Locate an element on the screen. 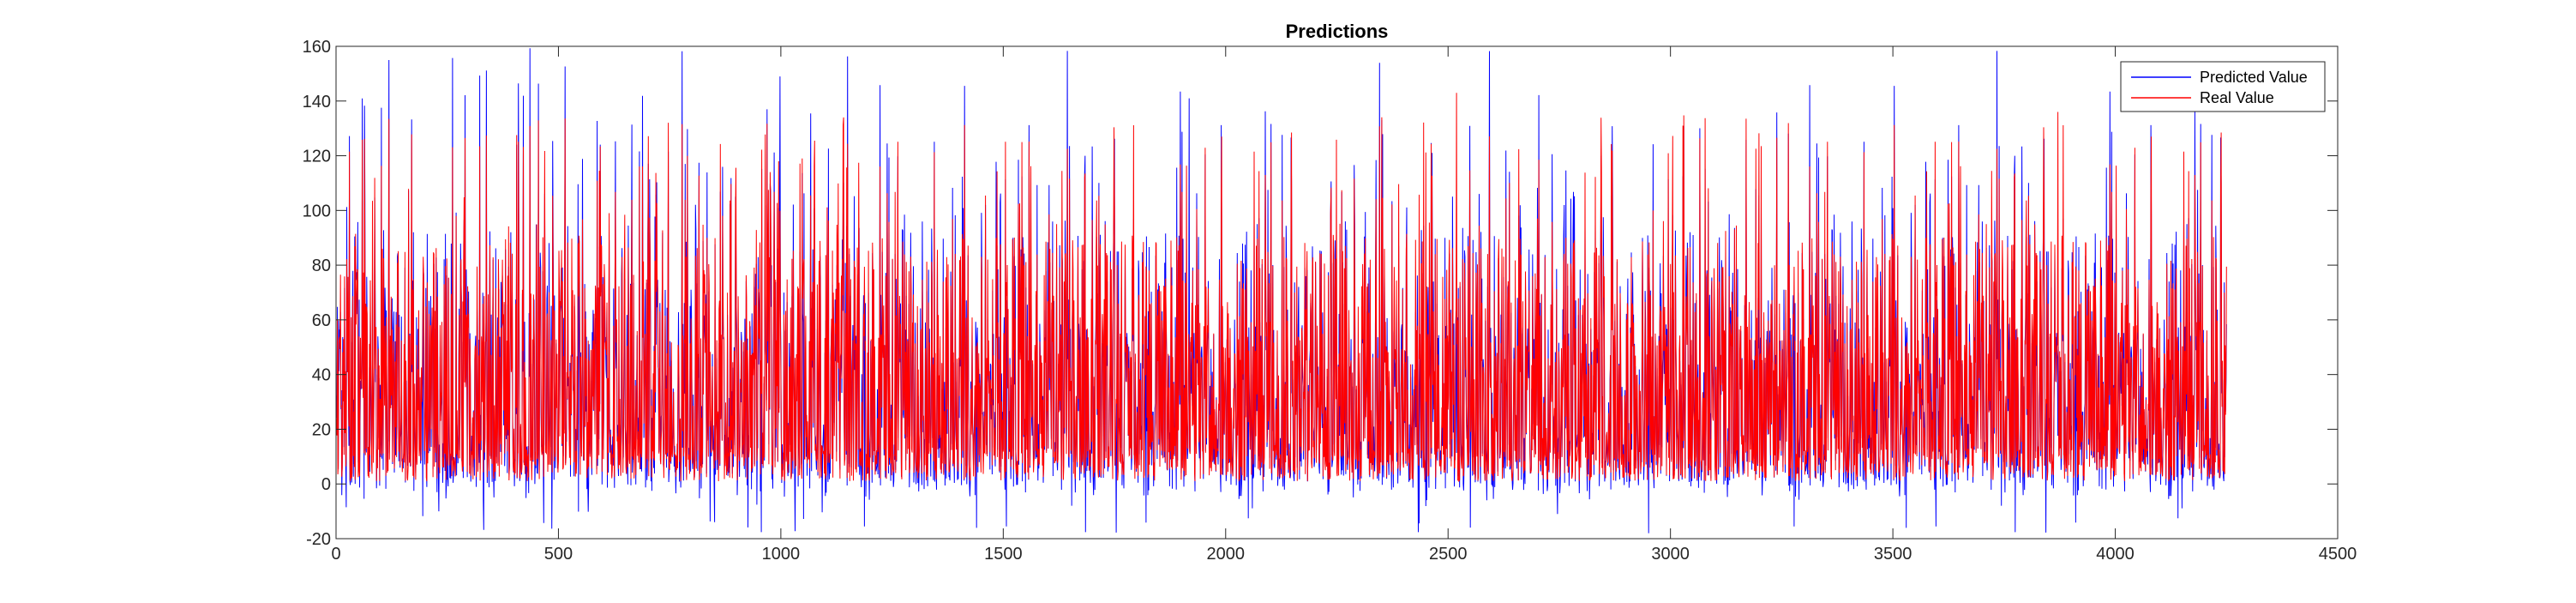 Image resolution: width=2576 pixels, height=603 pixels. y-tick-label: 0 is located at coordinates (326, 484).